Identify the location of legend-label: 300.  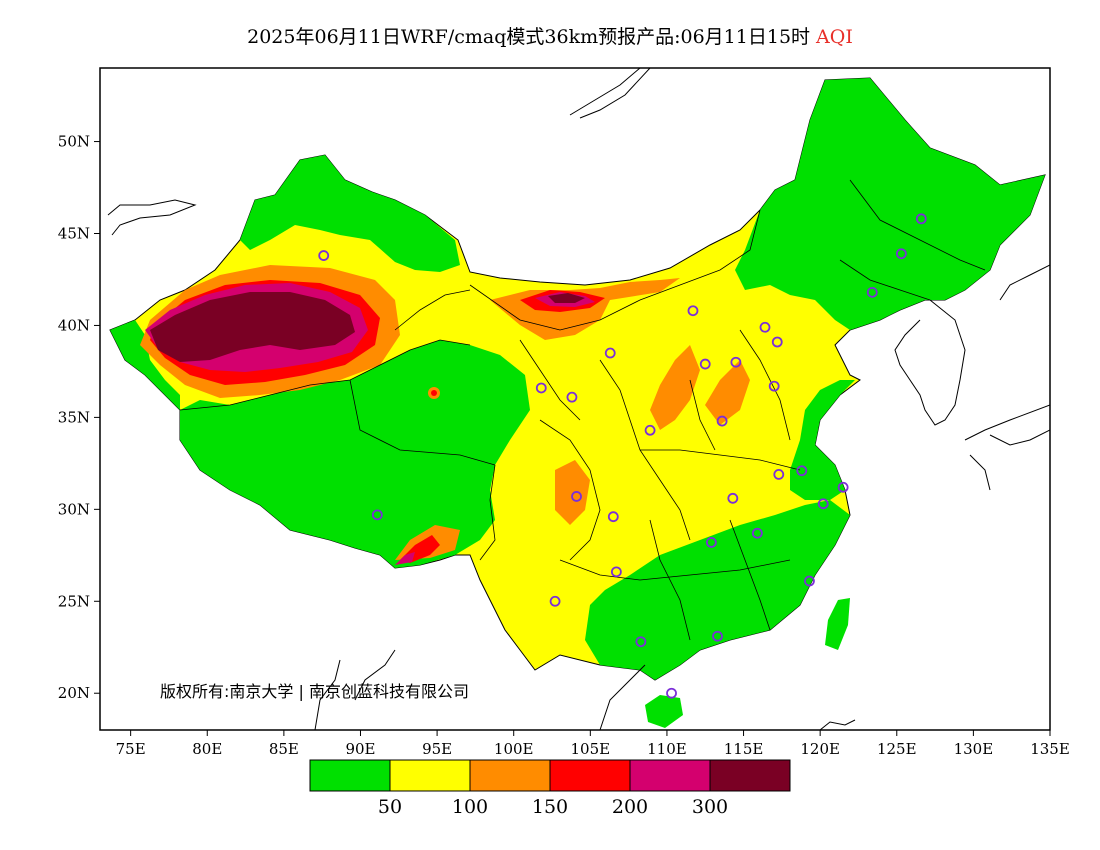
(710, 807).